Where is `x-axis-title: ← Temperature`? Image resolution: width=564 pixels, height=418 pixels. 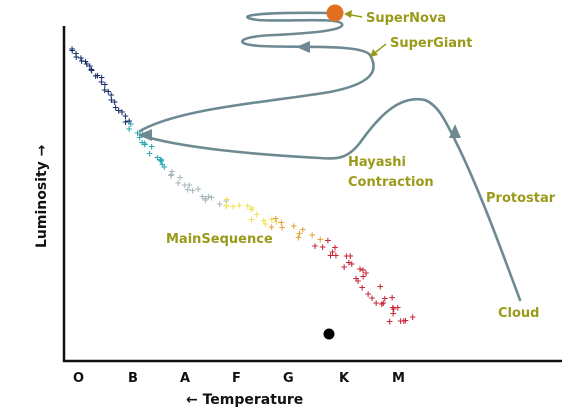 x-axis-title: ← Temperature is located at coordinates (244, 400).